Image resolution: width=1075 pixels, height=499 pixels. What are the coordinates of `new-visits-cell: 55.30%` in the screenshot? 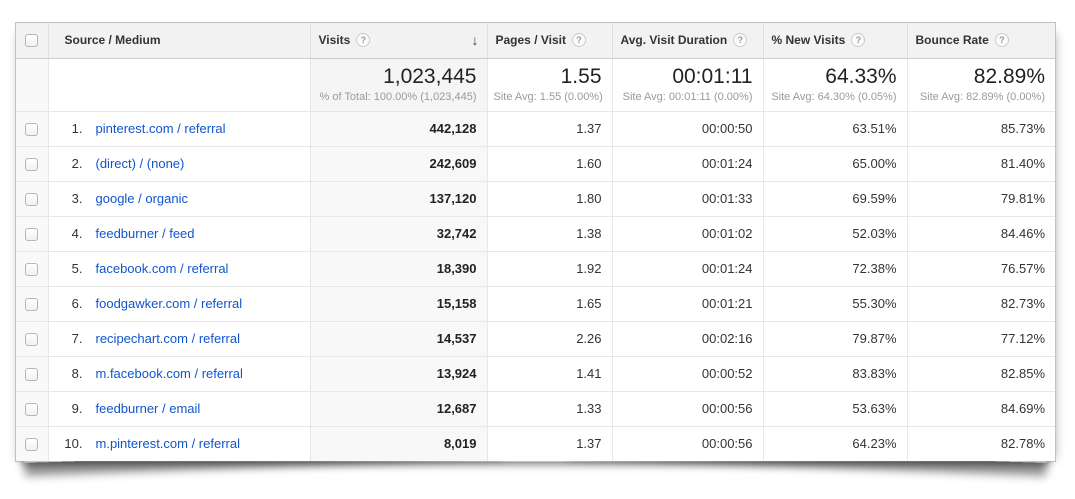 It's located at (835, 304).